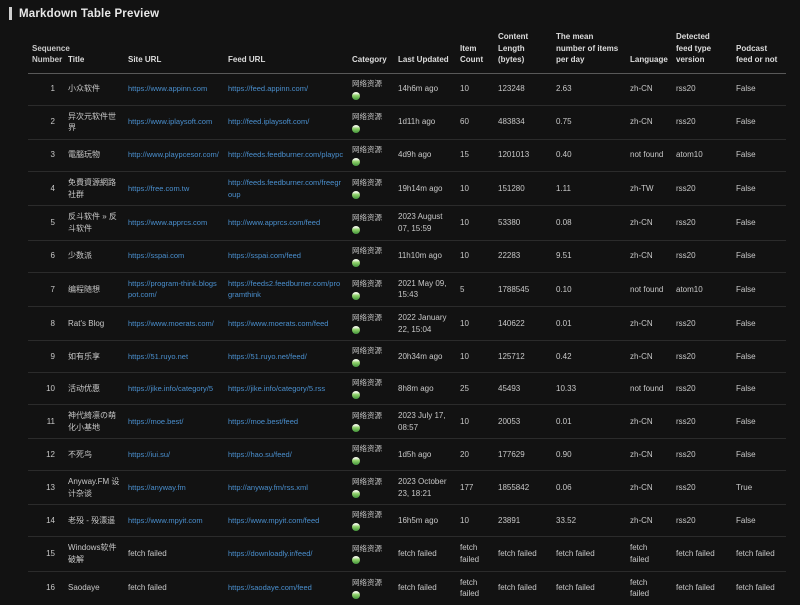 This screenshot has width=800, height=605. I want to click on feed-url-link: https://feed.appinn.com/, so click(268, 89).